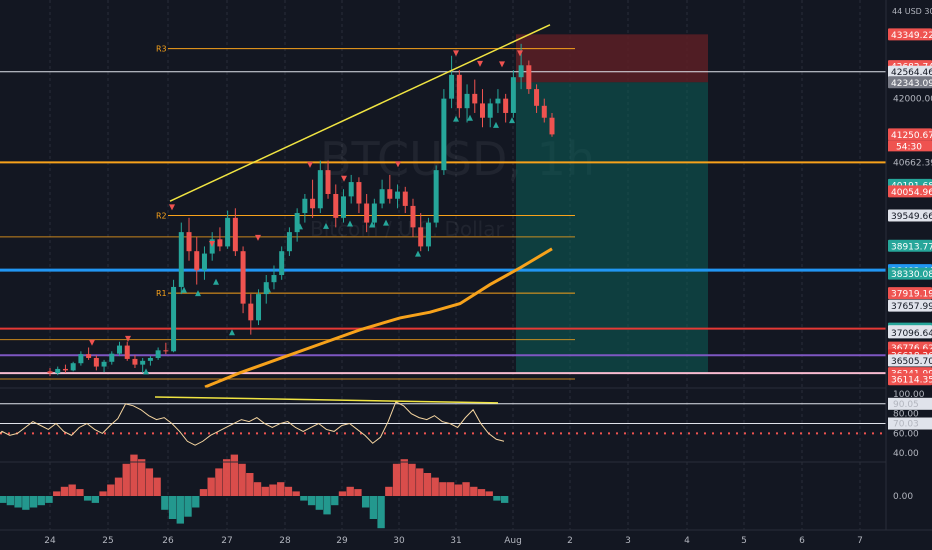 The image size is (932, 550). I want to click on price-tag-3: 42343.09, so click(911, 84).